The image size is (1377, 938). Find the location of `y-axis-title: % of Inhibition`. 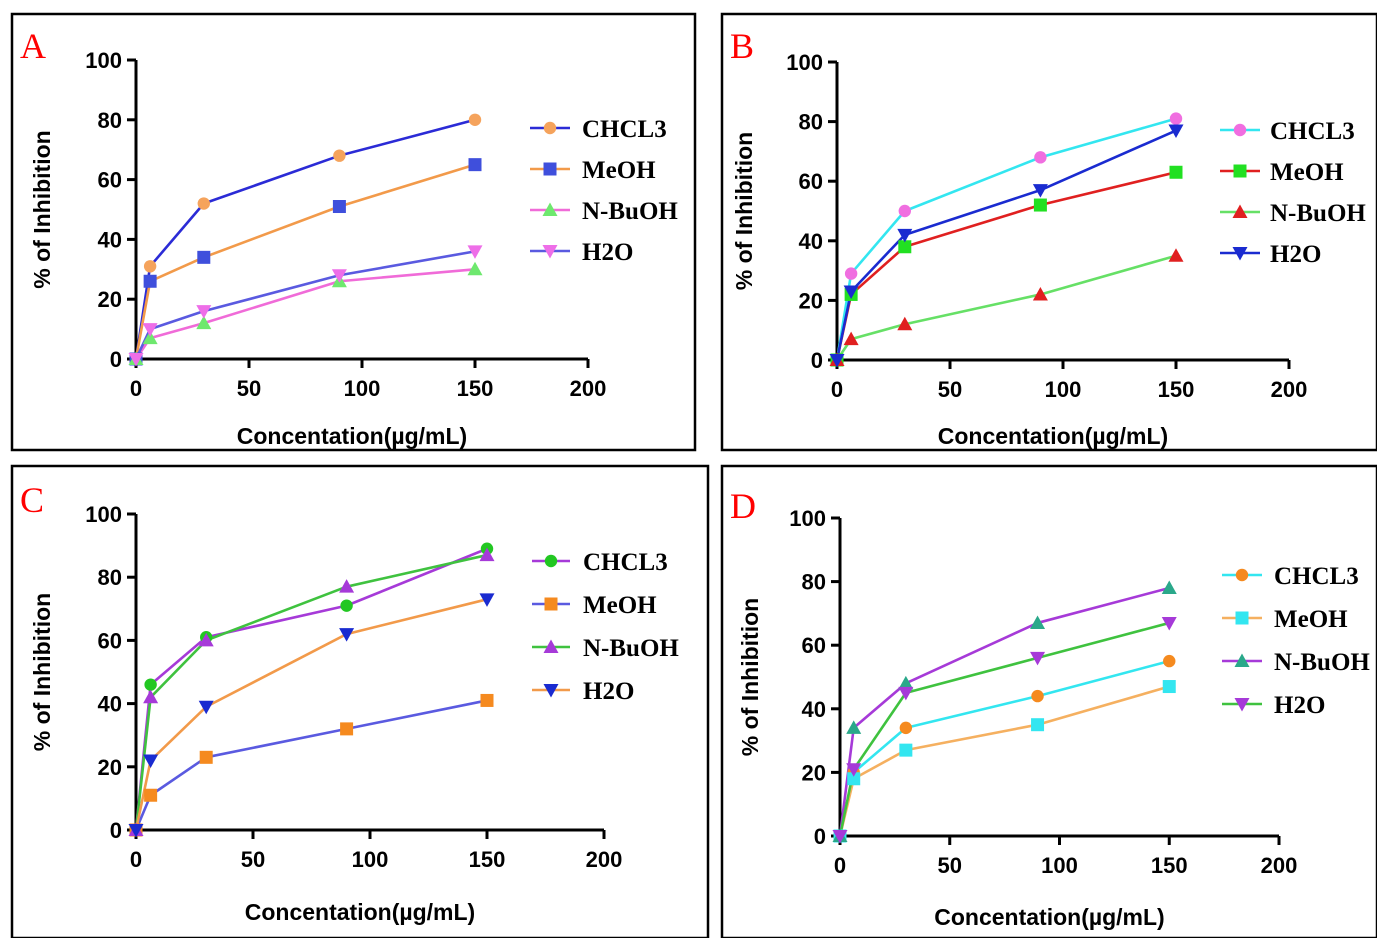

y-axis-title: % of Inhibition is located at coordinates (42, 209).